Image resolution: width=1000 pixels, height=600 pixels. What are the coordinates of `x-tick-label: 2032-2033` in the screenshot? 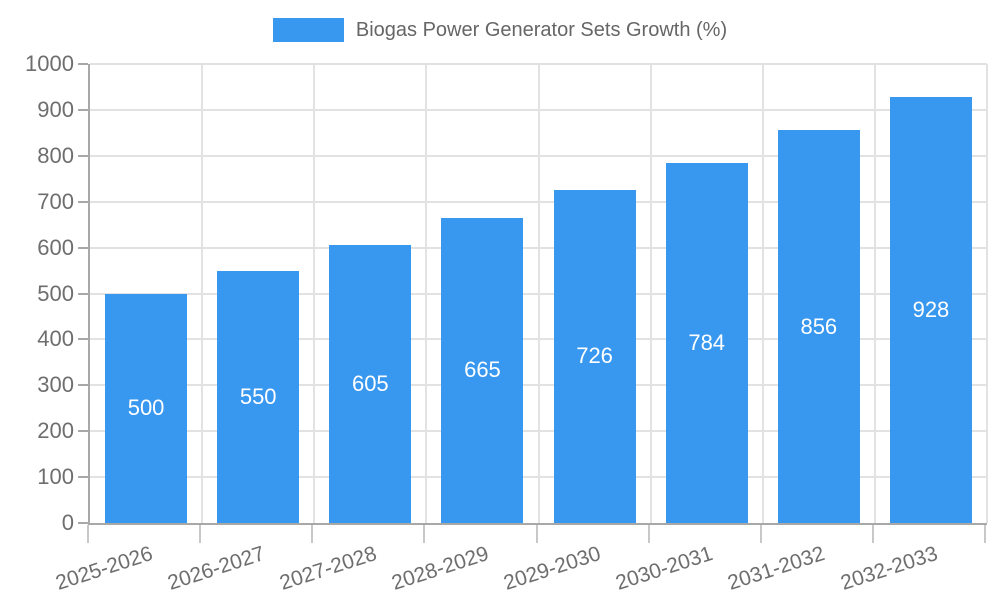 It's located at (889, 568).